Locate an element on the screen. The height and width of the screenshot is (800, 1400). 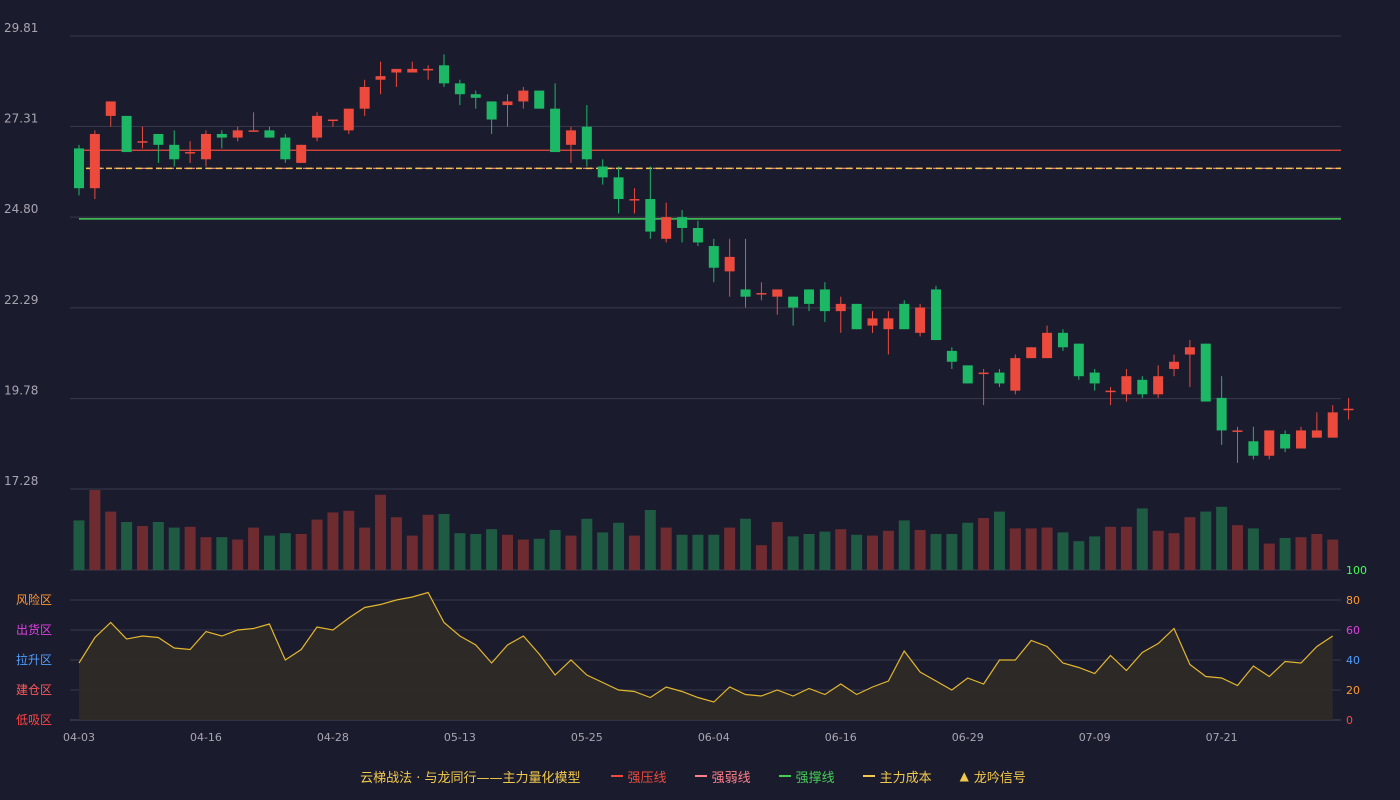
legend-support-line: 强撑线 is located at coordinates (806, 776).